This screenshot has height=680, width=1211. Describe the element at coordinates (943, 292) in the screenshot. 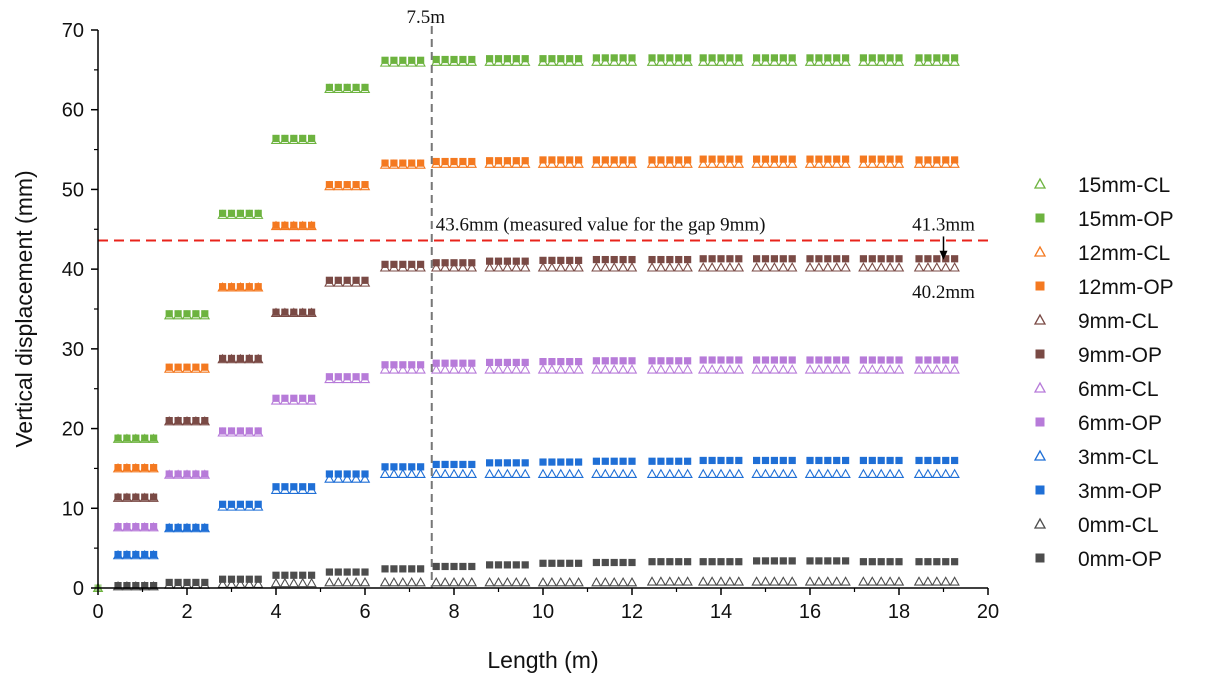

I see `annotation-40-2mm: 40.2mm` at that location.